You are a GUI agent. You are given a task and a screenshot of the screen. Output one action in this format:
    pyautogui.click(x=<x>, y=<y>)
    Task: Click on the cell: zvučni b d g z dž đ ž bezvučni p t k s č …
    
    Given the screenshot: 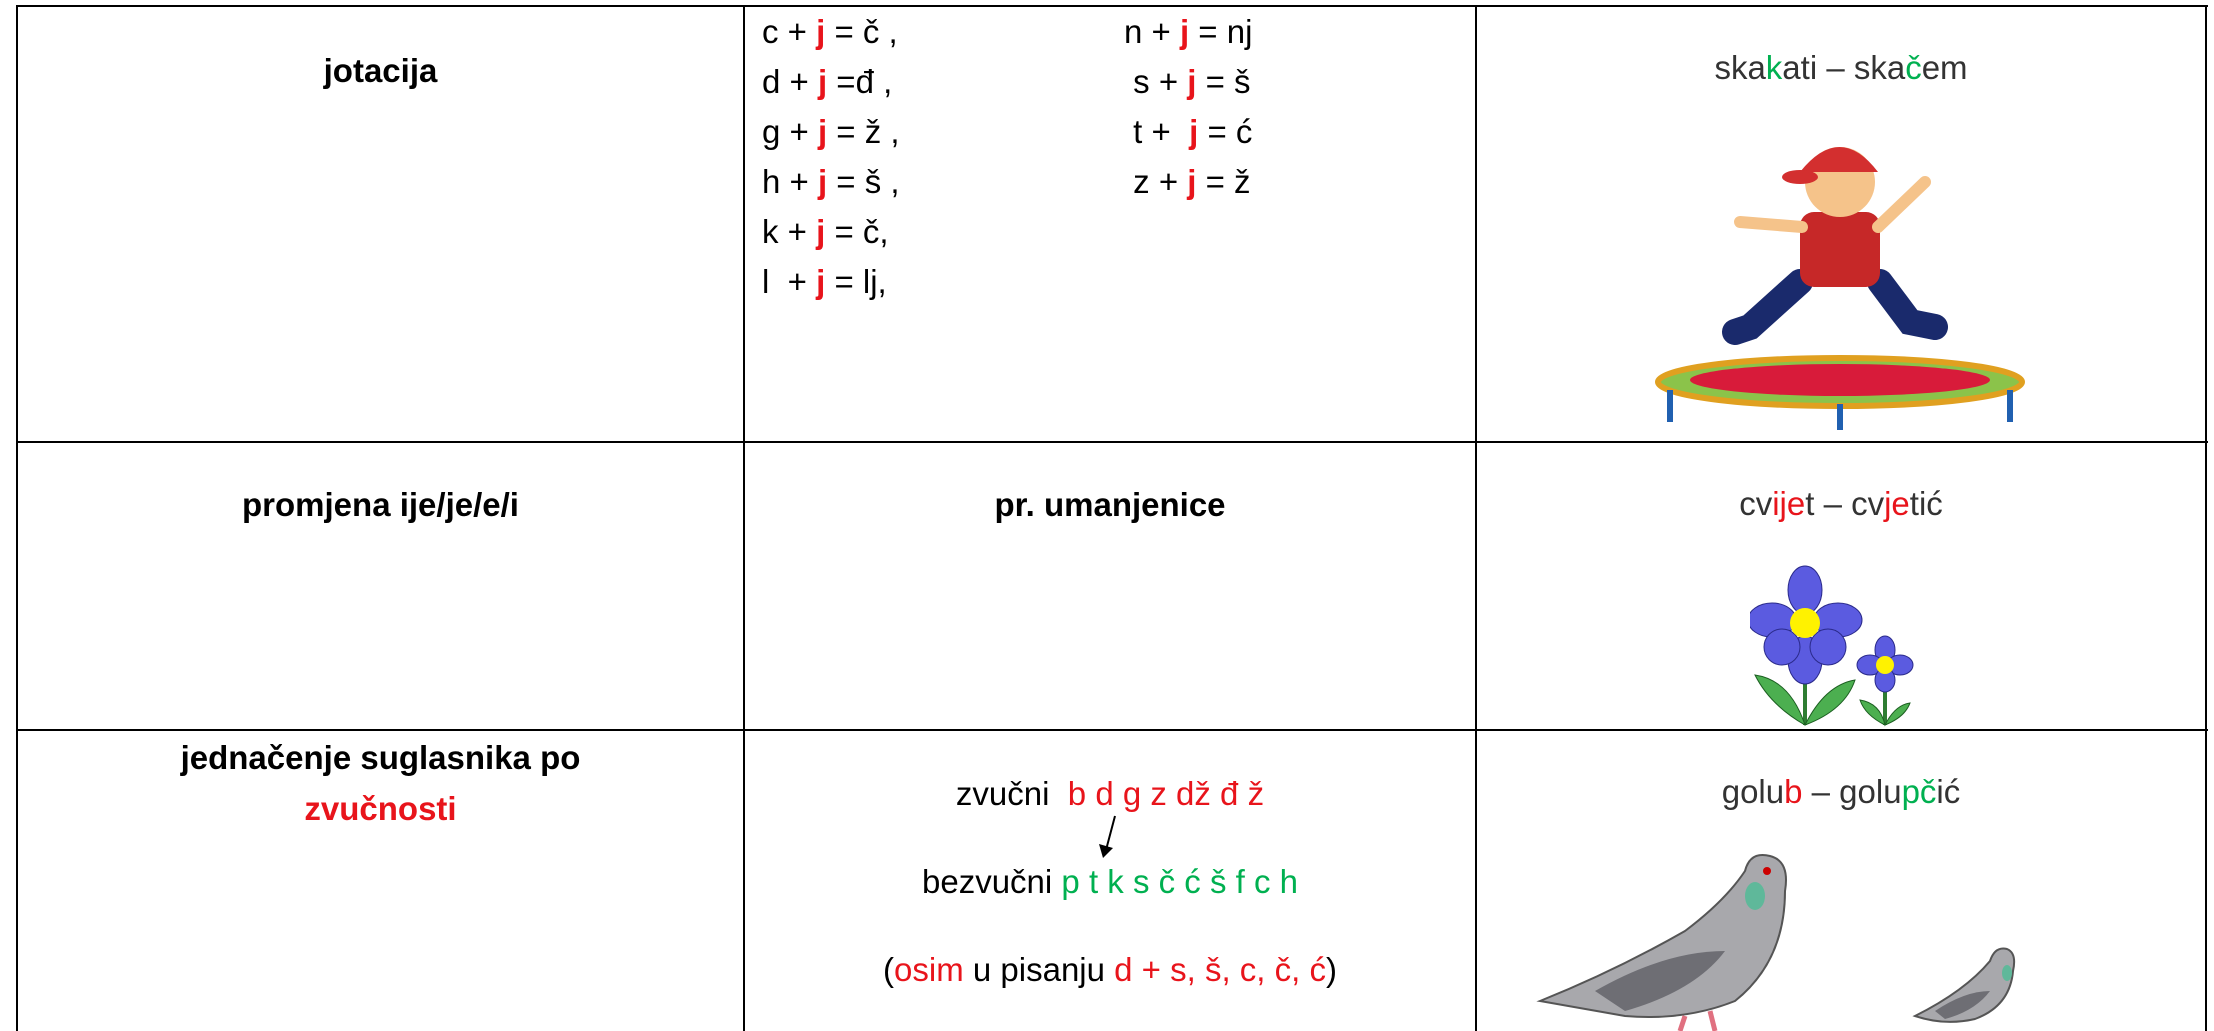 What is the action you would take?
    pyautogui.click(x=1110, y=882)
    